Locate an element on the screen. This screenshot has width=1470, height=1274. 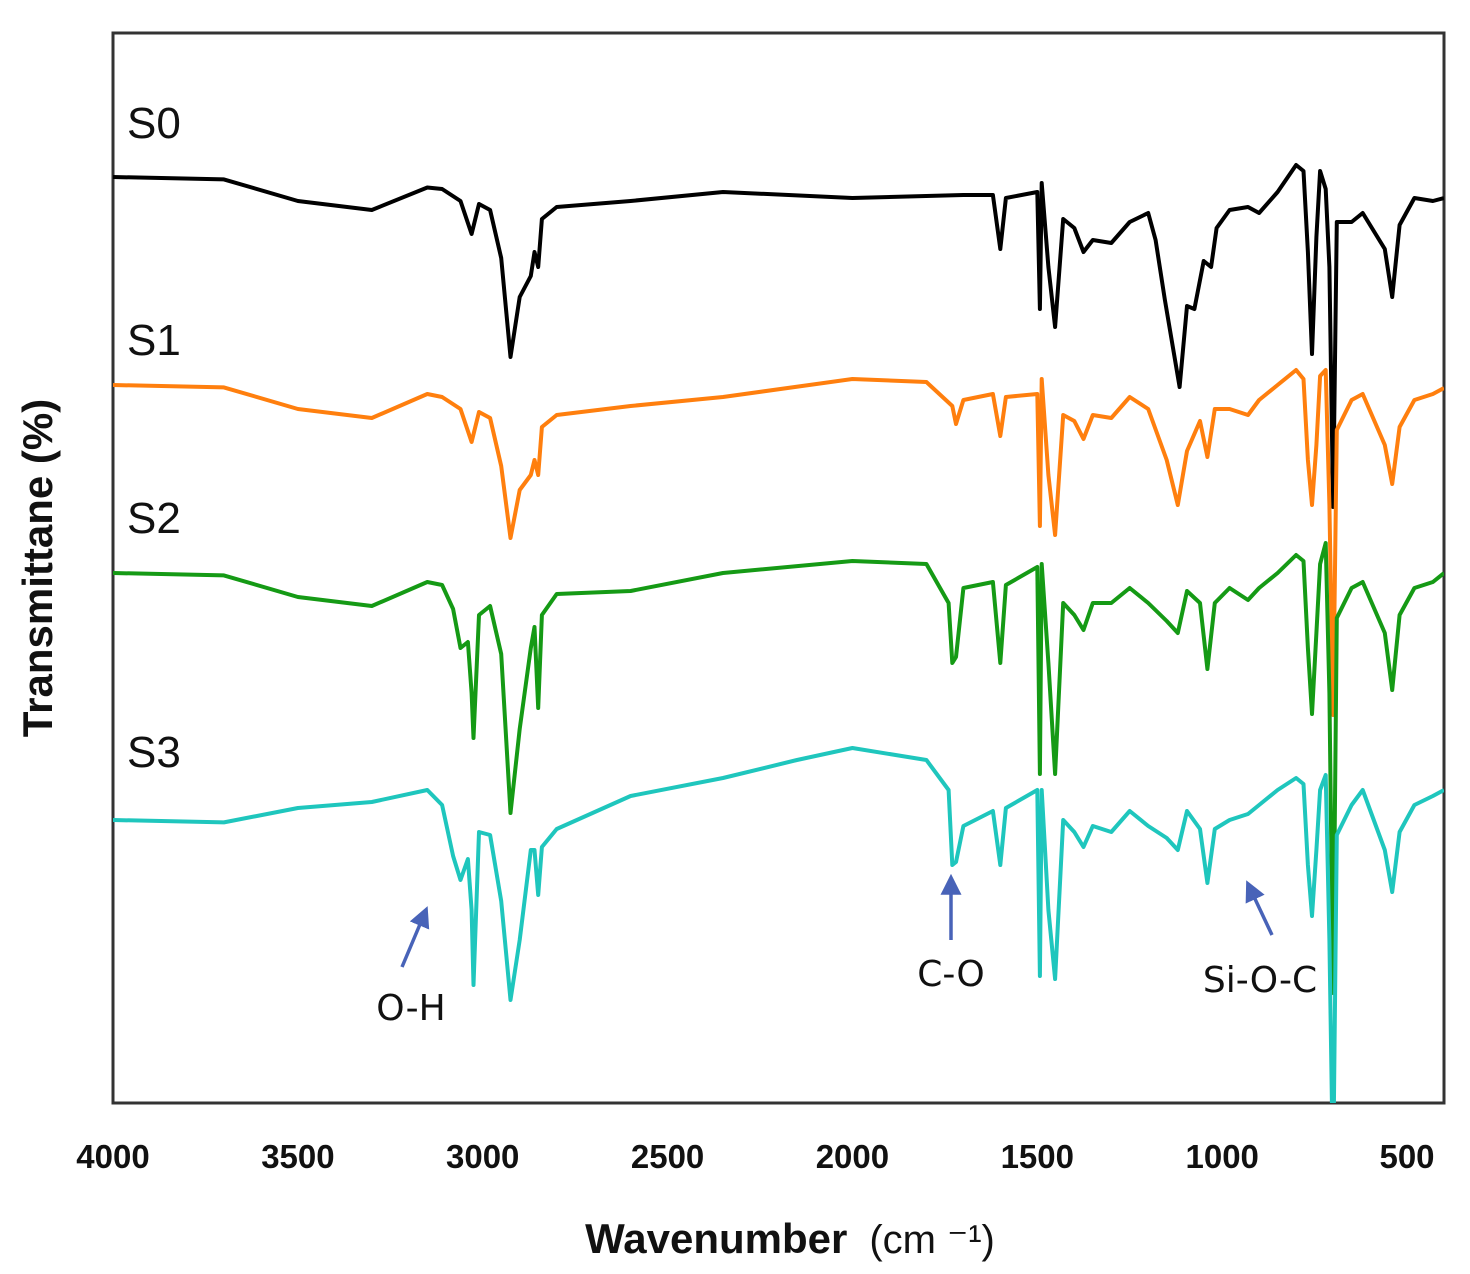
series-label-layer: S0 S1 S2 S3 is located at coordinates (154, 438).